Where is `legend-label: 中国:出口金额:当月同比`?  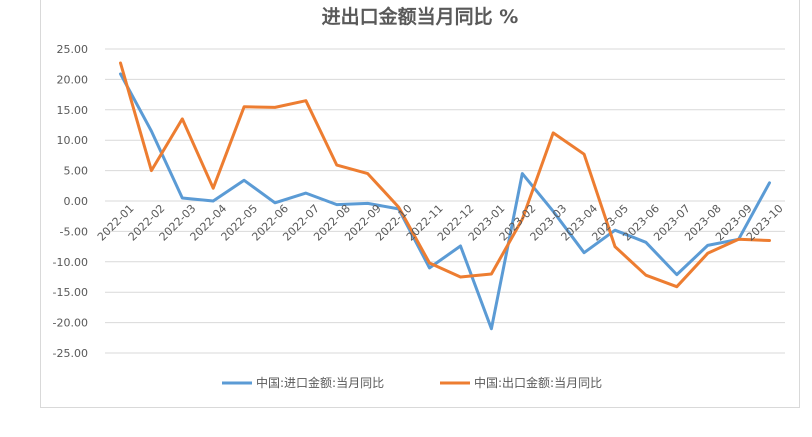
legend-label: 中国:出口金额:当月同比 is located at coordinates (538, 382).